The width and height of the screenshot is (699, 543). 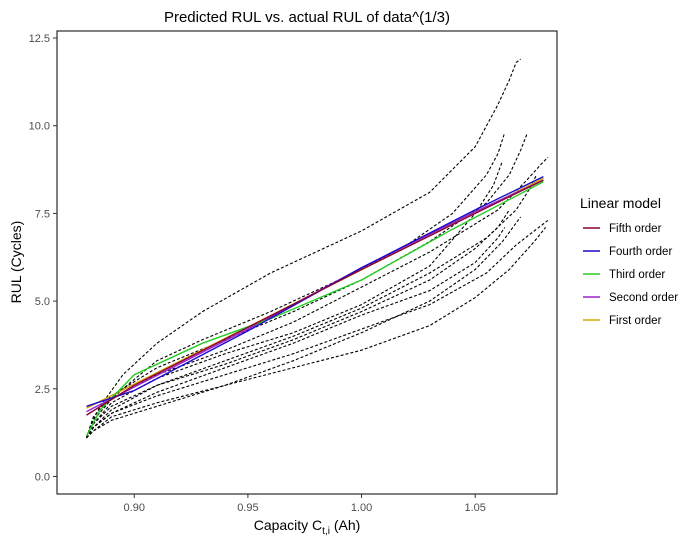 What do you see at coordinates (39, 39) in the screenshot?
I see `y-tick-label: 12.5` at bounding box center [39, 39].